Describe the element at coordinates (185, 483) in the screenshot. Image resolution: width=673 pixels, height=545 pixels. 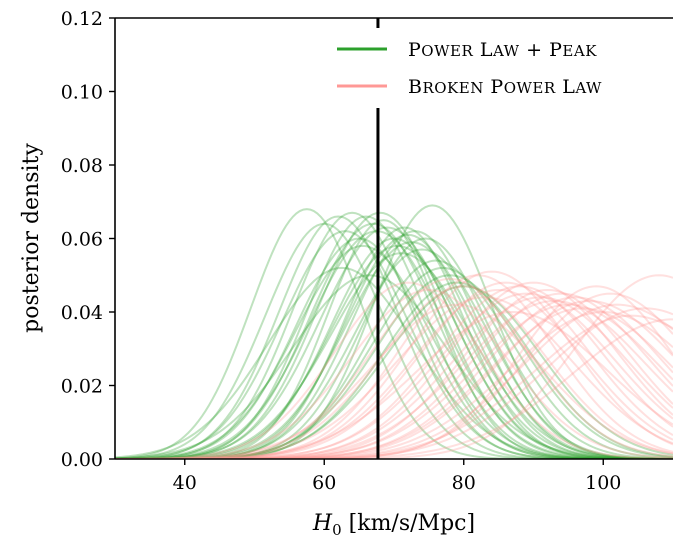
I see `x-tick-label-0: 40` at that location.